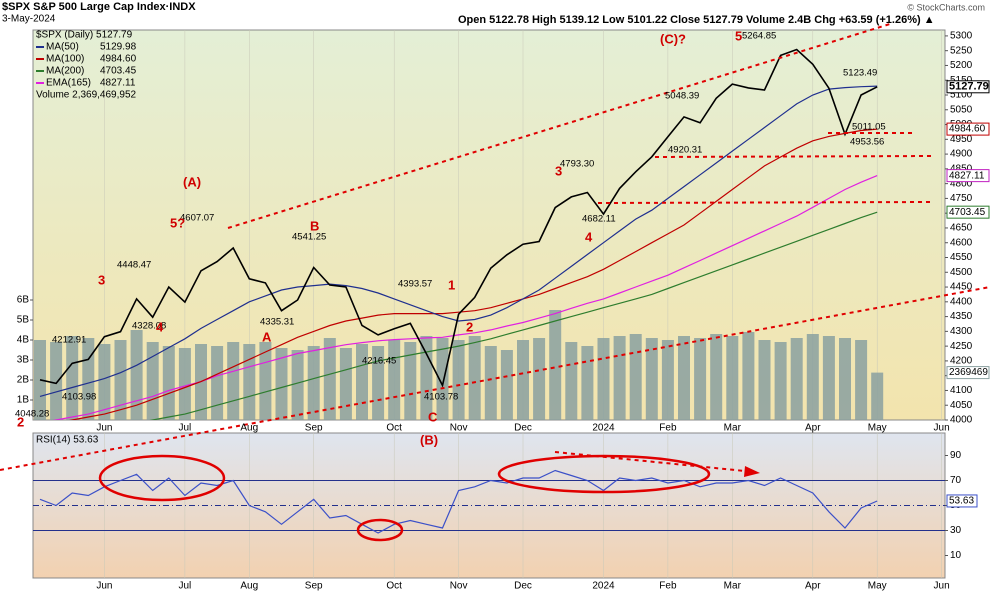 This screenshot has width=990, height=591. Describe the element at coordinates (860, 73) in the screenshot. I see `price-label: 5123.49` at that location.